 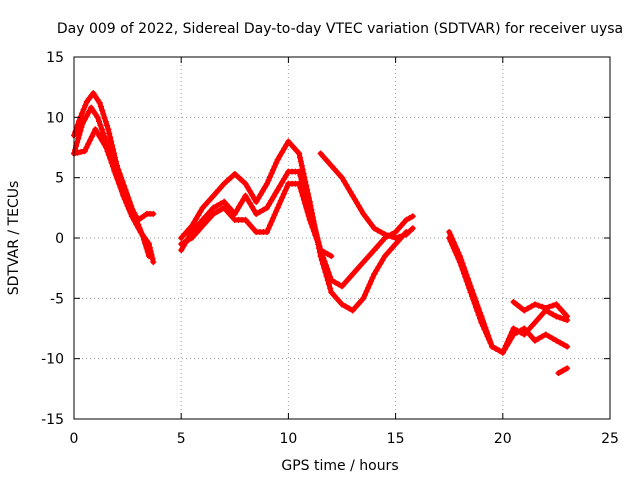 I want to click on series-arc-3c, so click(x=540, y=309).